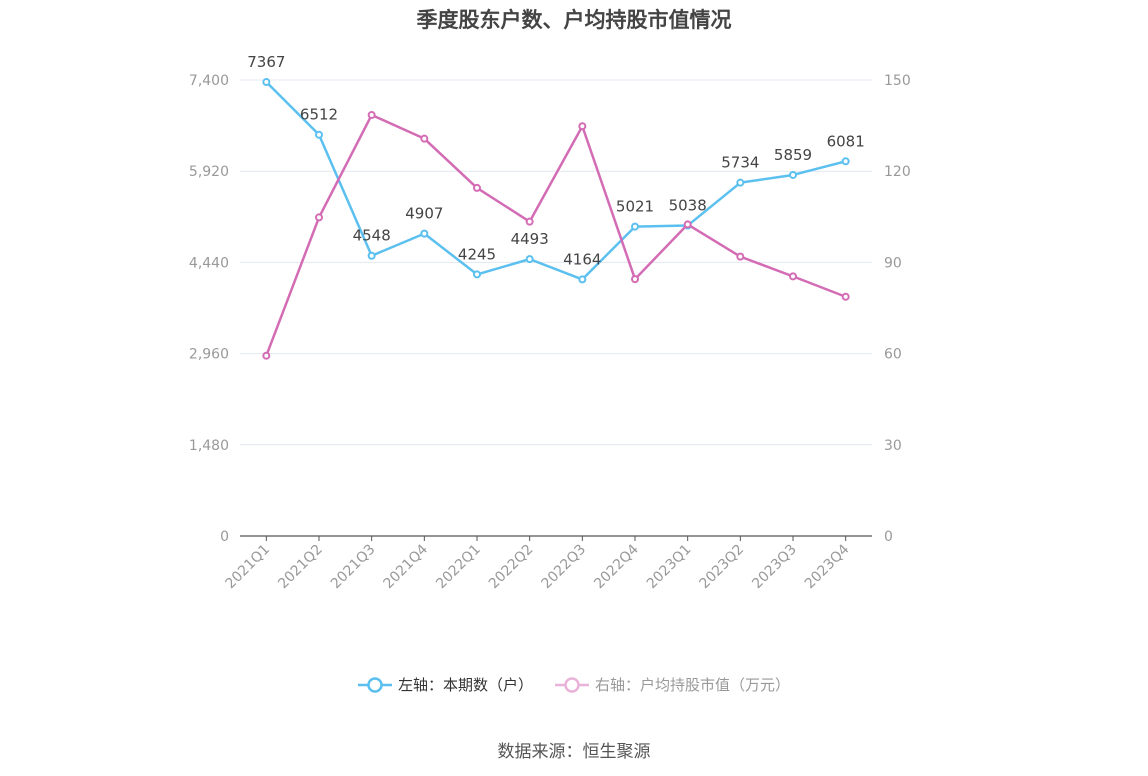  I want to click on data-label: 4548, so click(372, 236).